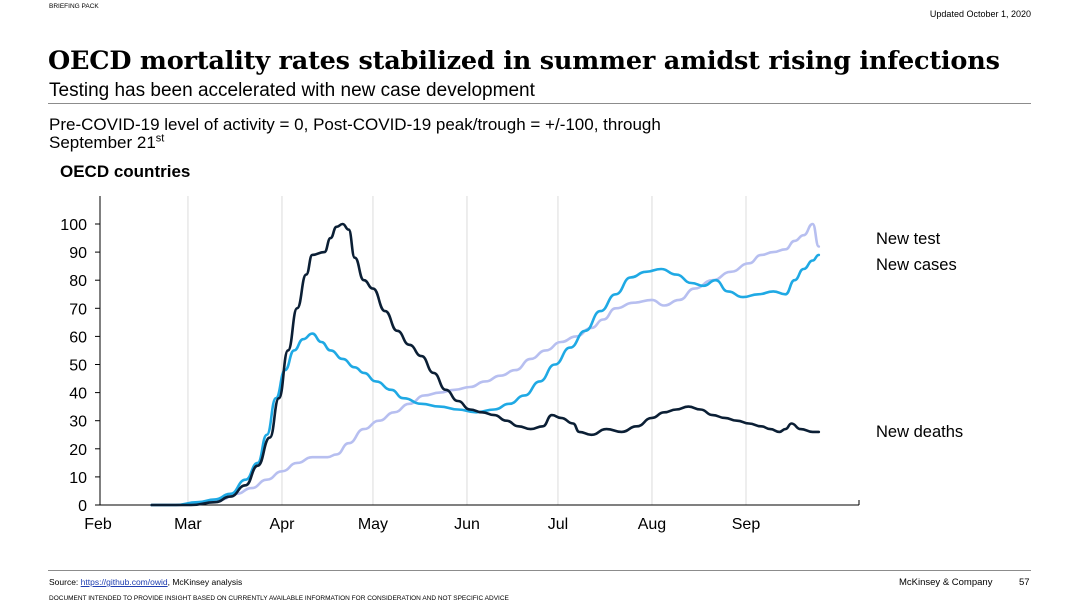  I want to click on x-tick-label-apr: Apr, so click(283, 524).